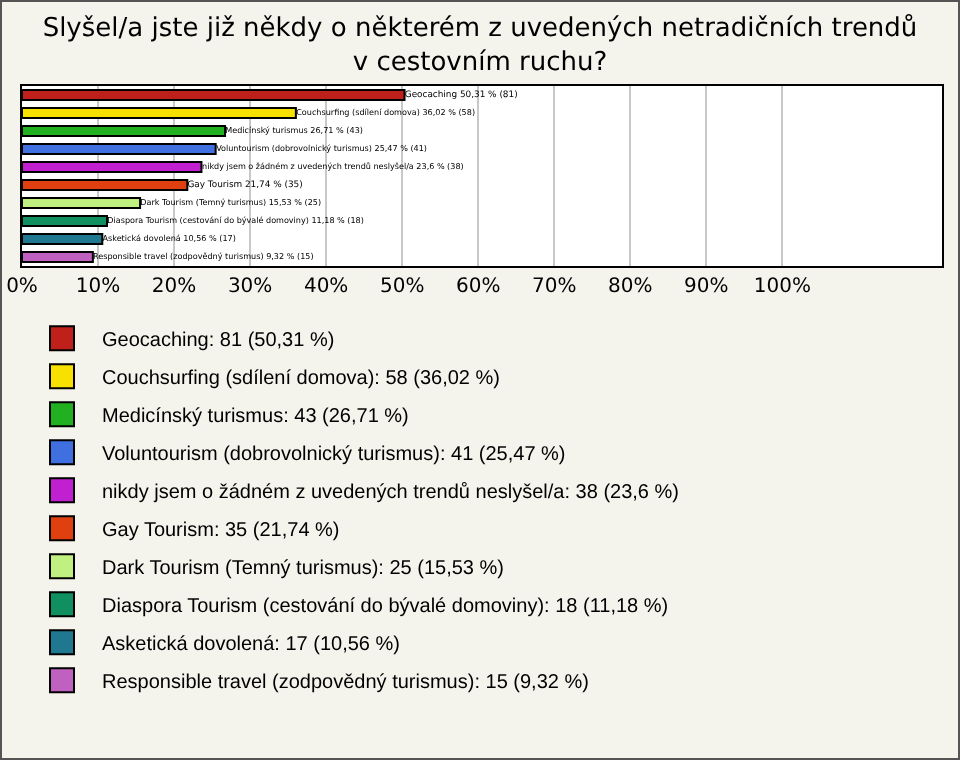 The width and height of the screenshot is (960, 760). What do you see at coordinates (218, 341) in the screenshot?
I see `legend-label: Geocaching: 81 (50,31 %)` at bounding box center [218, 341].